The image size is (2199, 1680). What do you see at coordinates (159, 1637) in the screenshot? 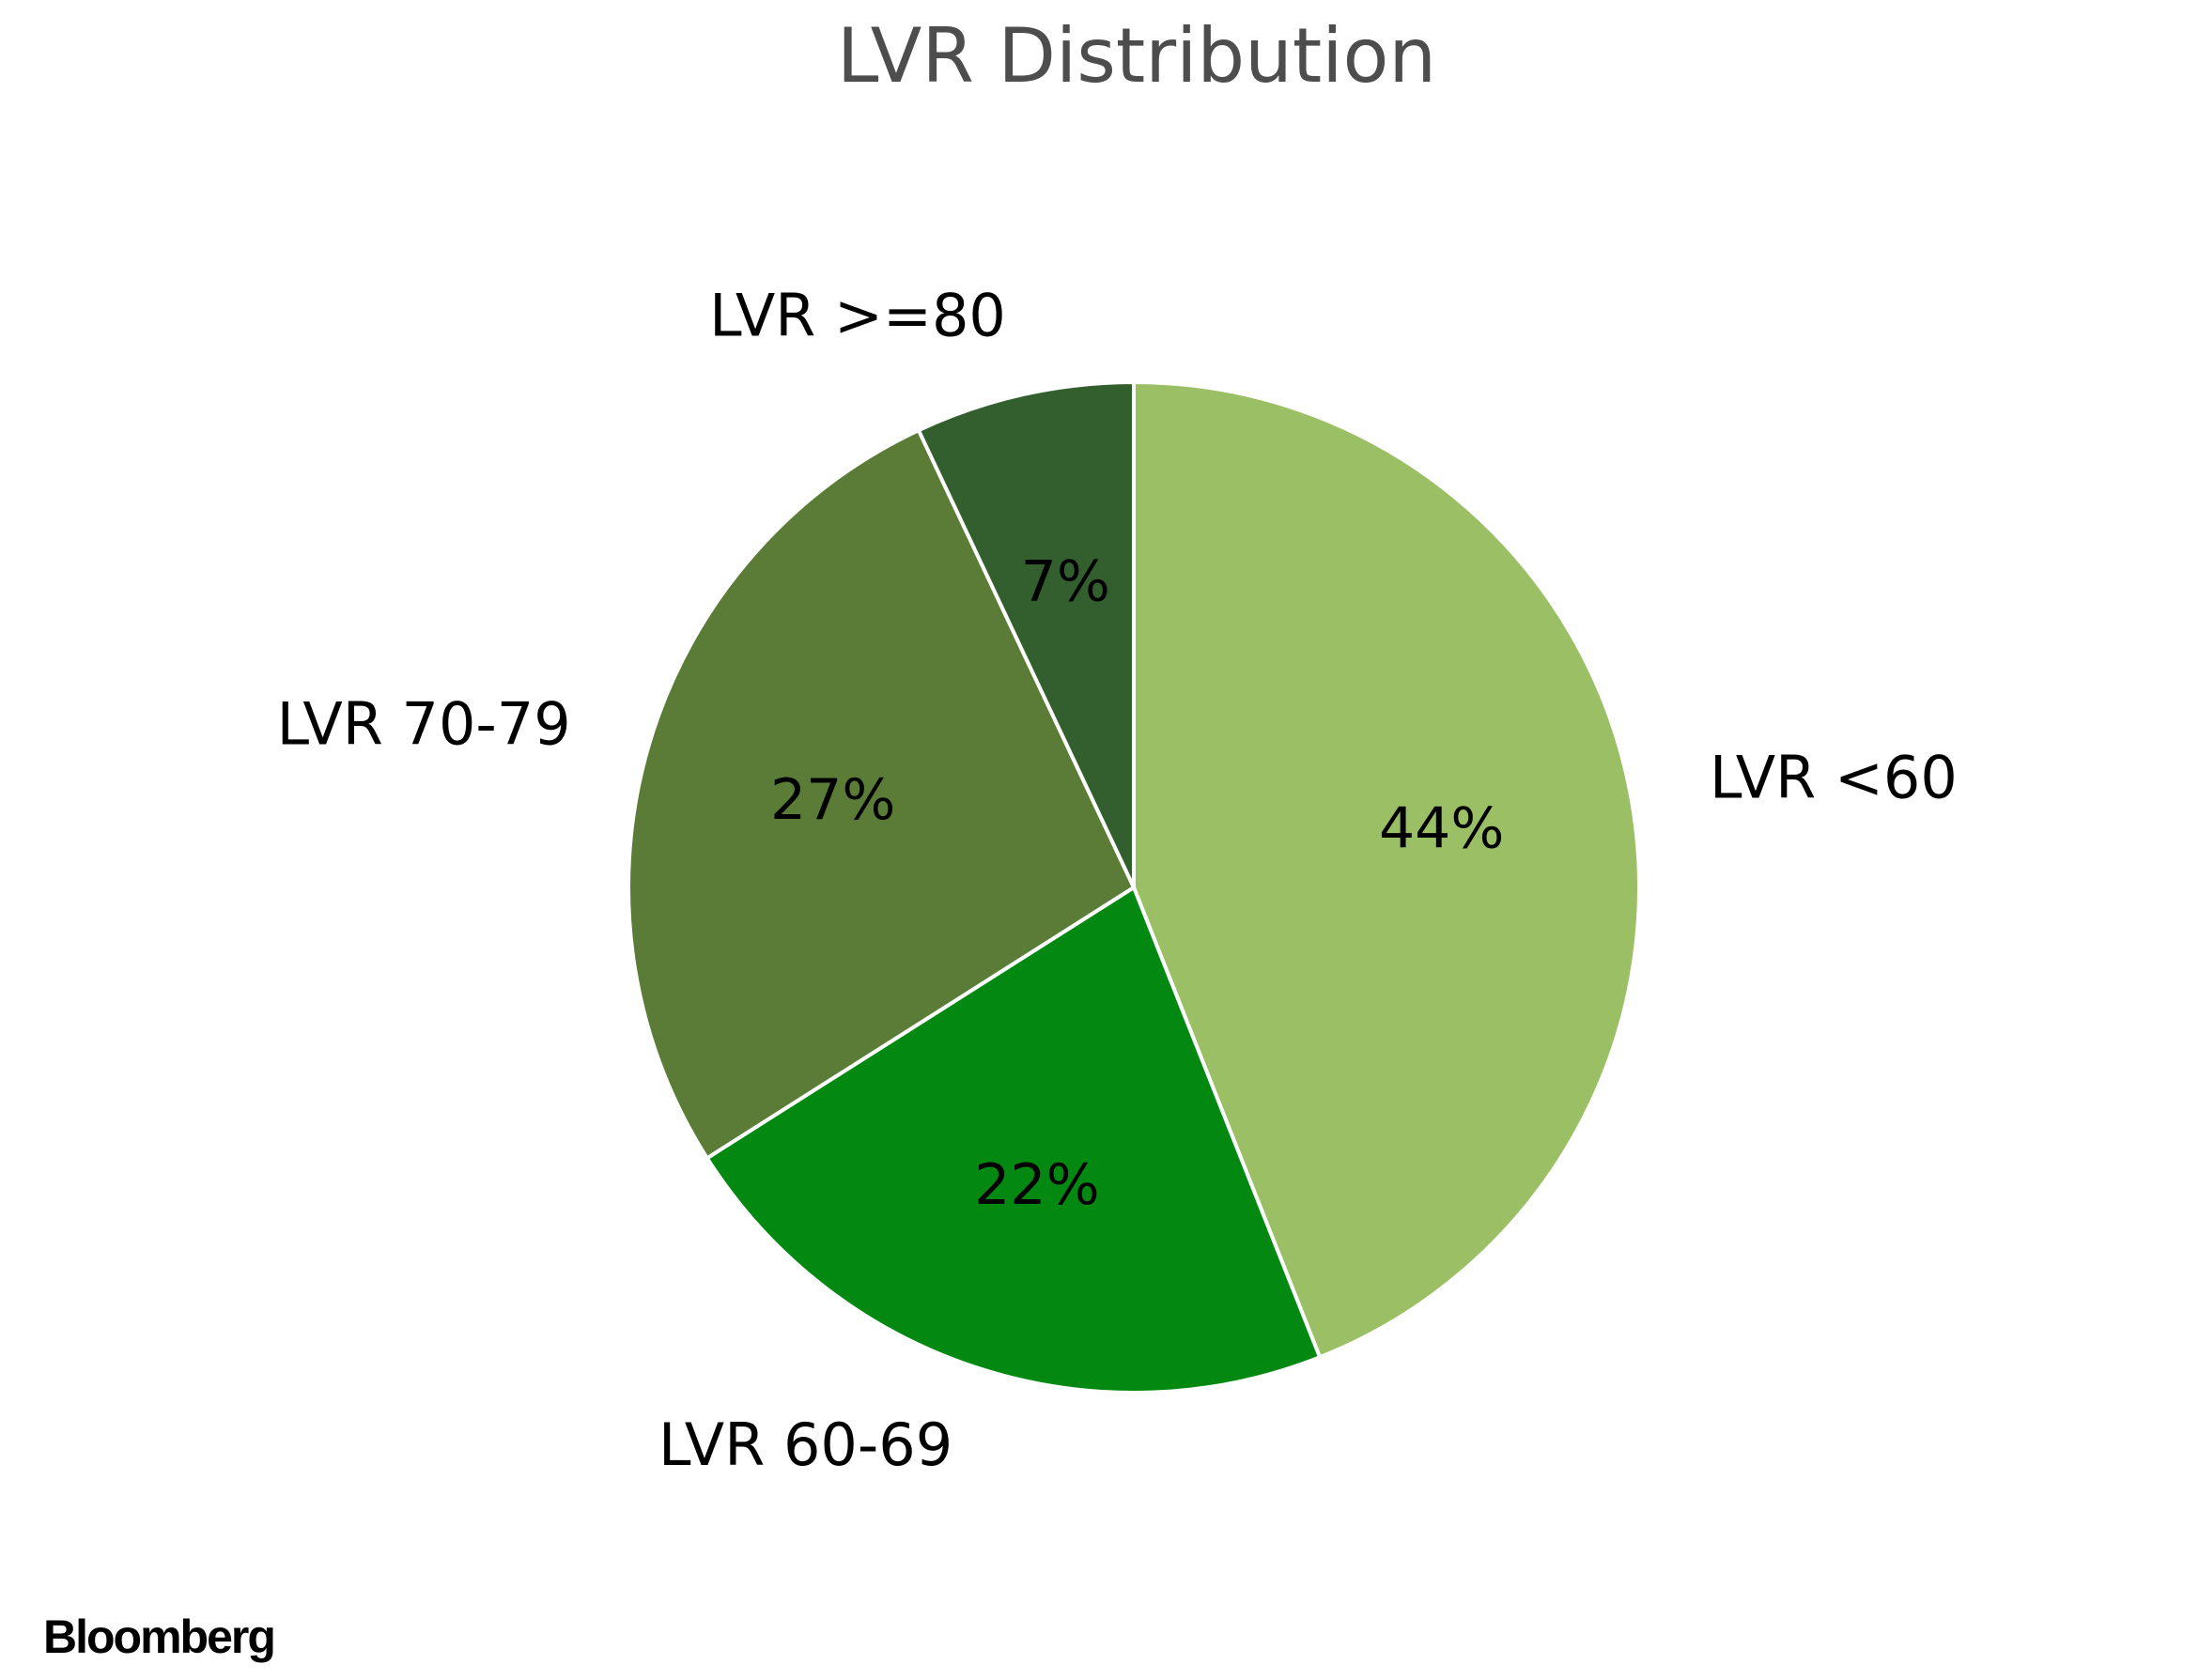
I see `bloomberg-logo: Bloomberg` at bounding box center [159, 1637].